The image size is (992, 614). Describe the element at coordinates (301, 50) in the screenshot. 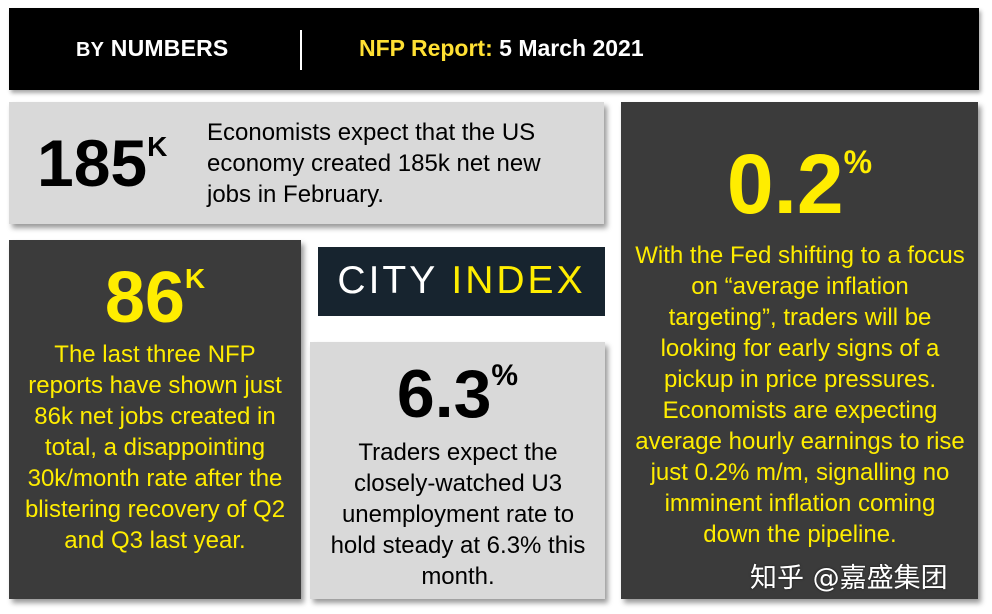

I see `header-divider` at that location.